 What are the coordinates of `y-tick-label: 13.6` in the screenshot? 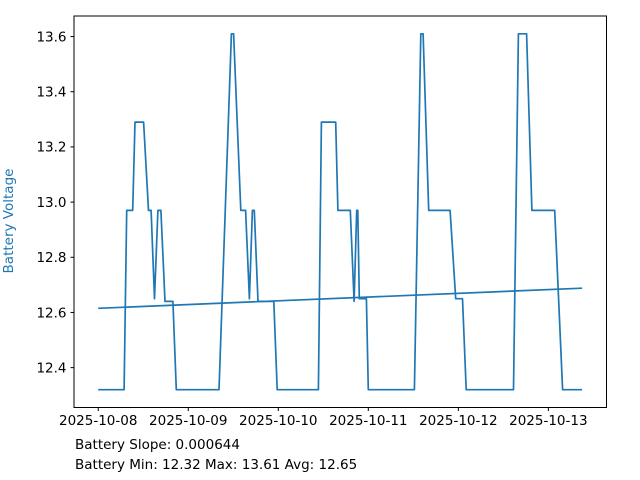 It's located at (51, 37).